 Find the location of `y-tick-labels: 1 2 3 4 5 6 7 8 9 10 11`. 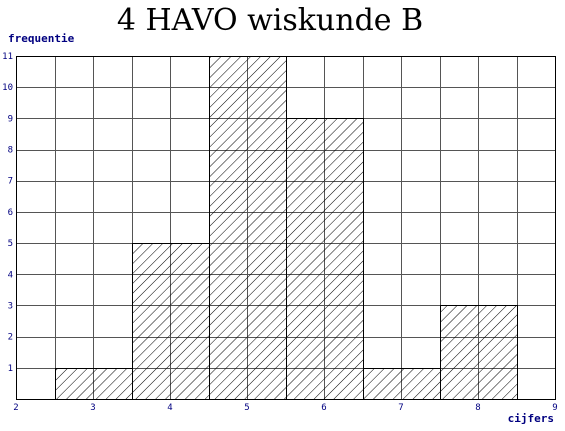

y-tick-labels: 1 2 3 4 5 6 7 8 9 10 11 is located at coordinates (7, 213).